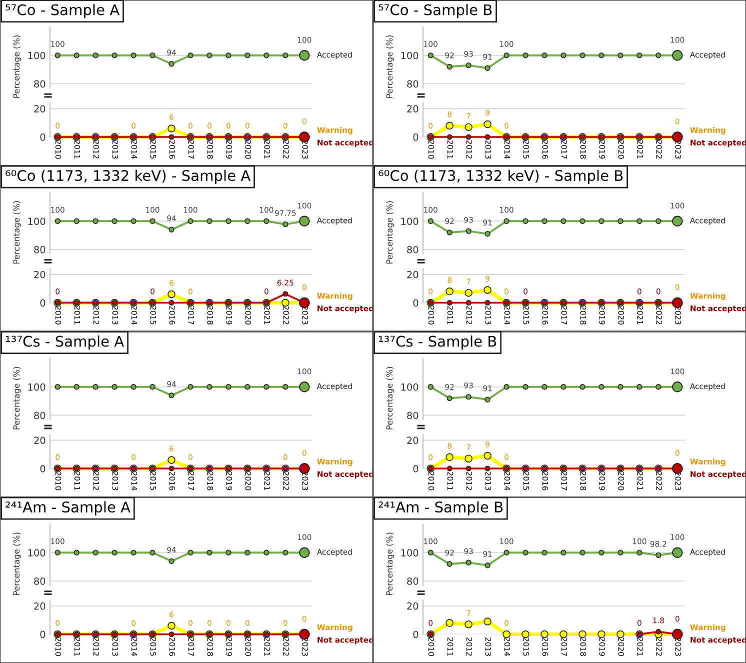 The width and height of the screenshot is (746, 663). I want to click on chart-title: ⁶⁰Co (1173, 1332 keV) - Sample A, so click(128, 177).